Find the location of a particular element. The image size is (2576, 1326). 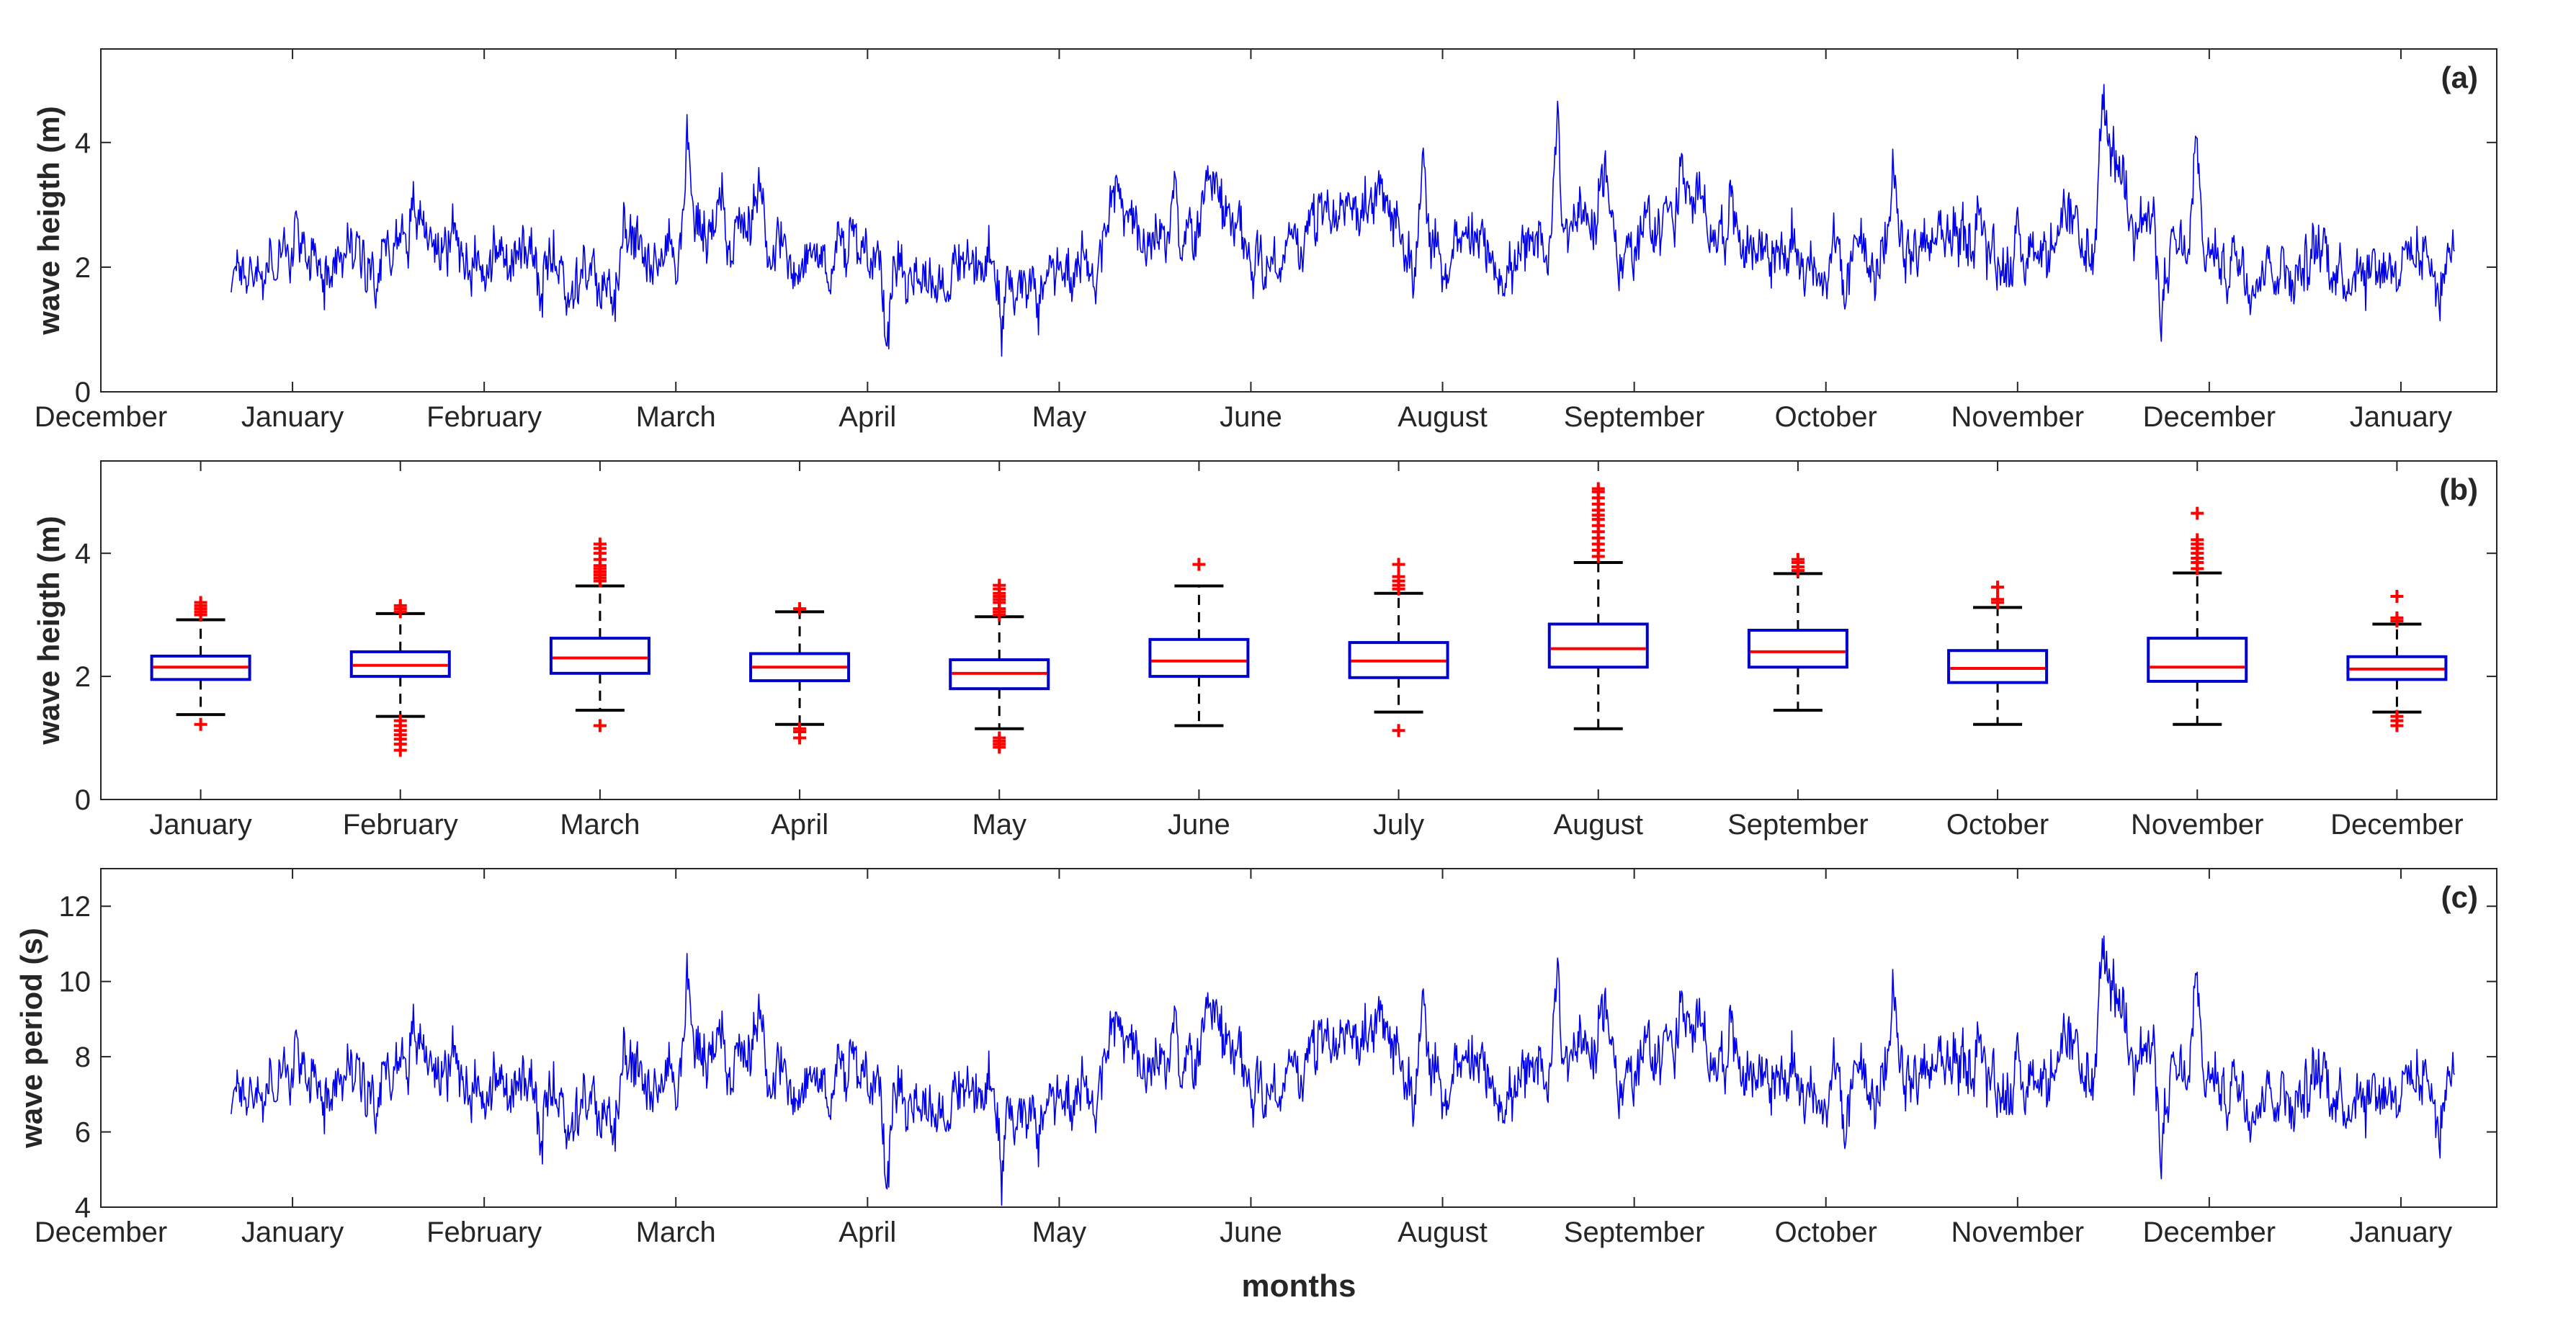

panel-a-y-axis-label: wave heigth (m) is located at coordinates (49, 220).